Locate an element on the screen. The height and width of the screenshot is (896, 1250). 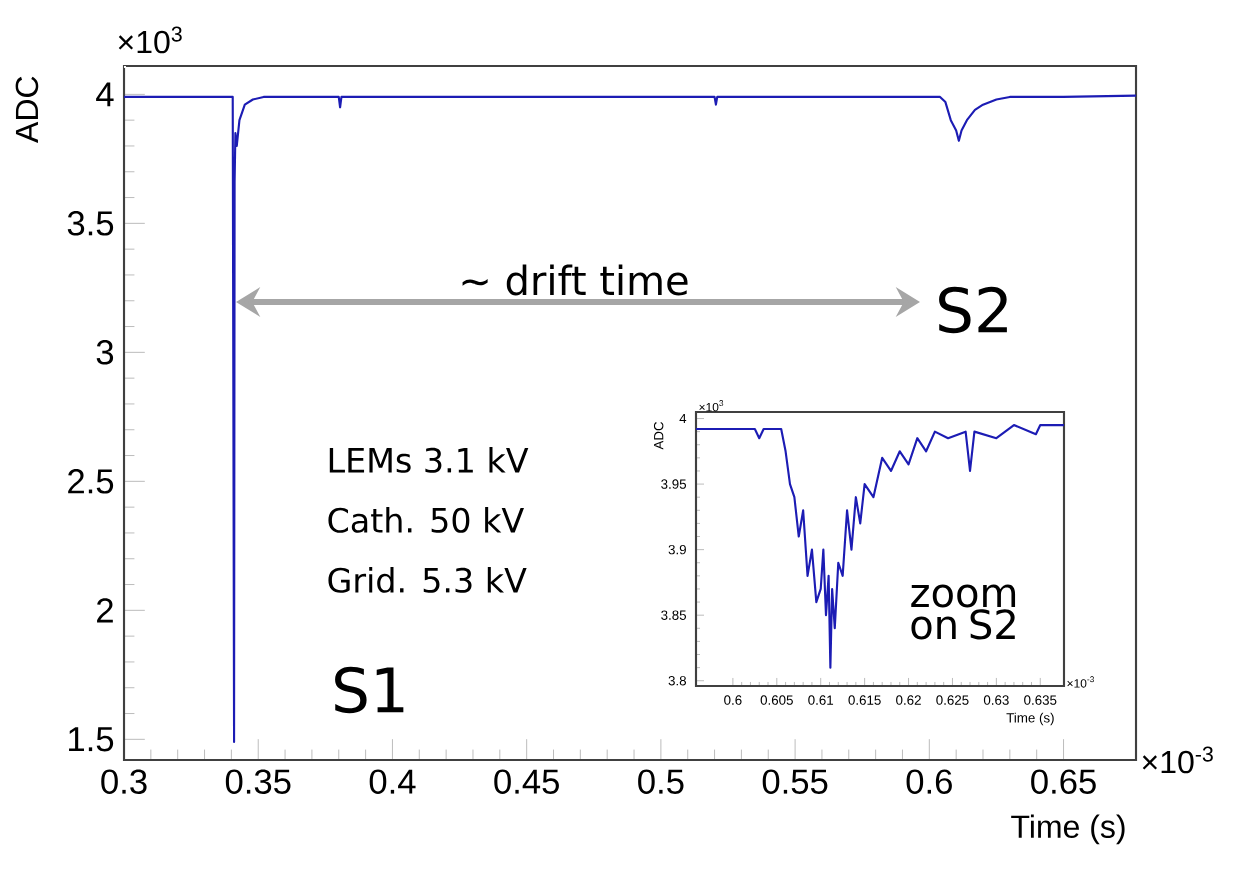
text: ×10$^{-3}$ is located at coordinates (1177, 760).